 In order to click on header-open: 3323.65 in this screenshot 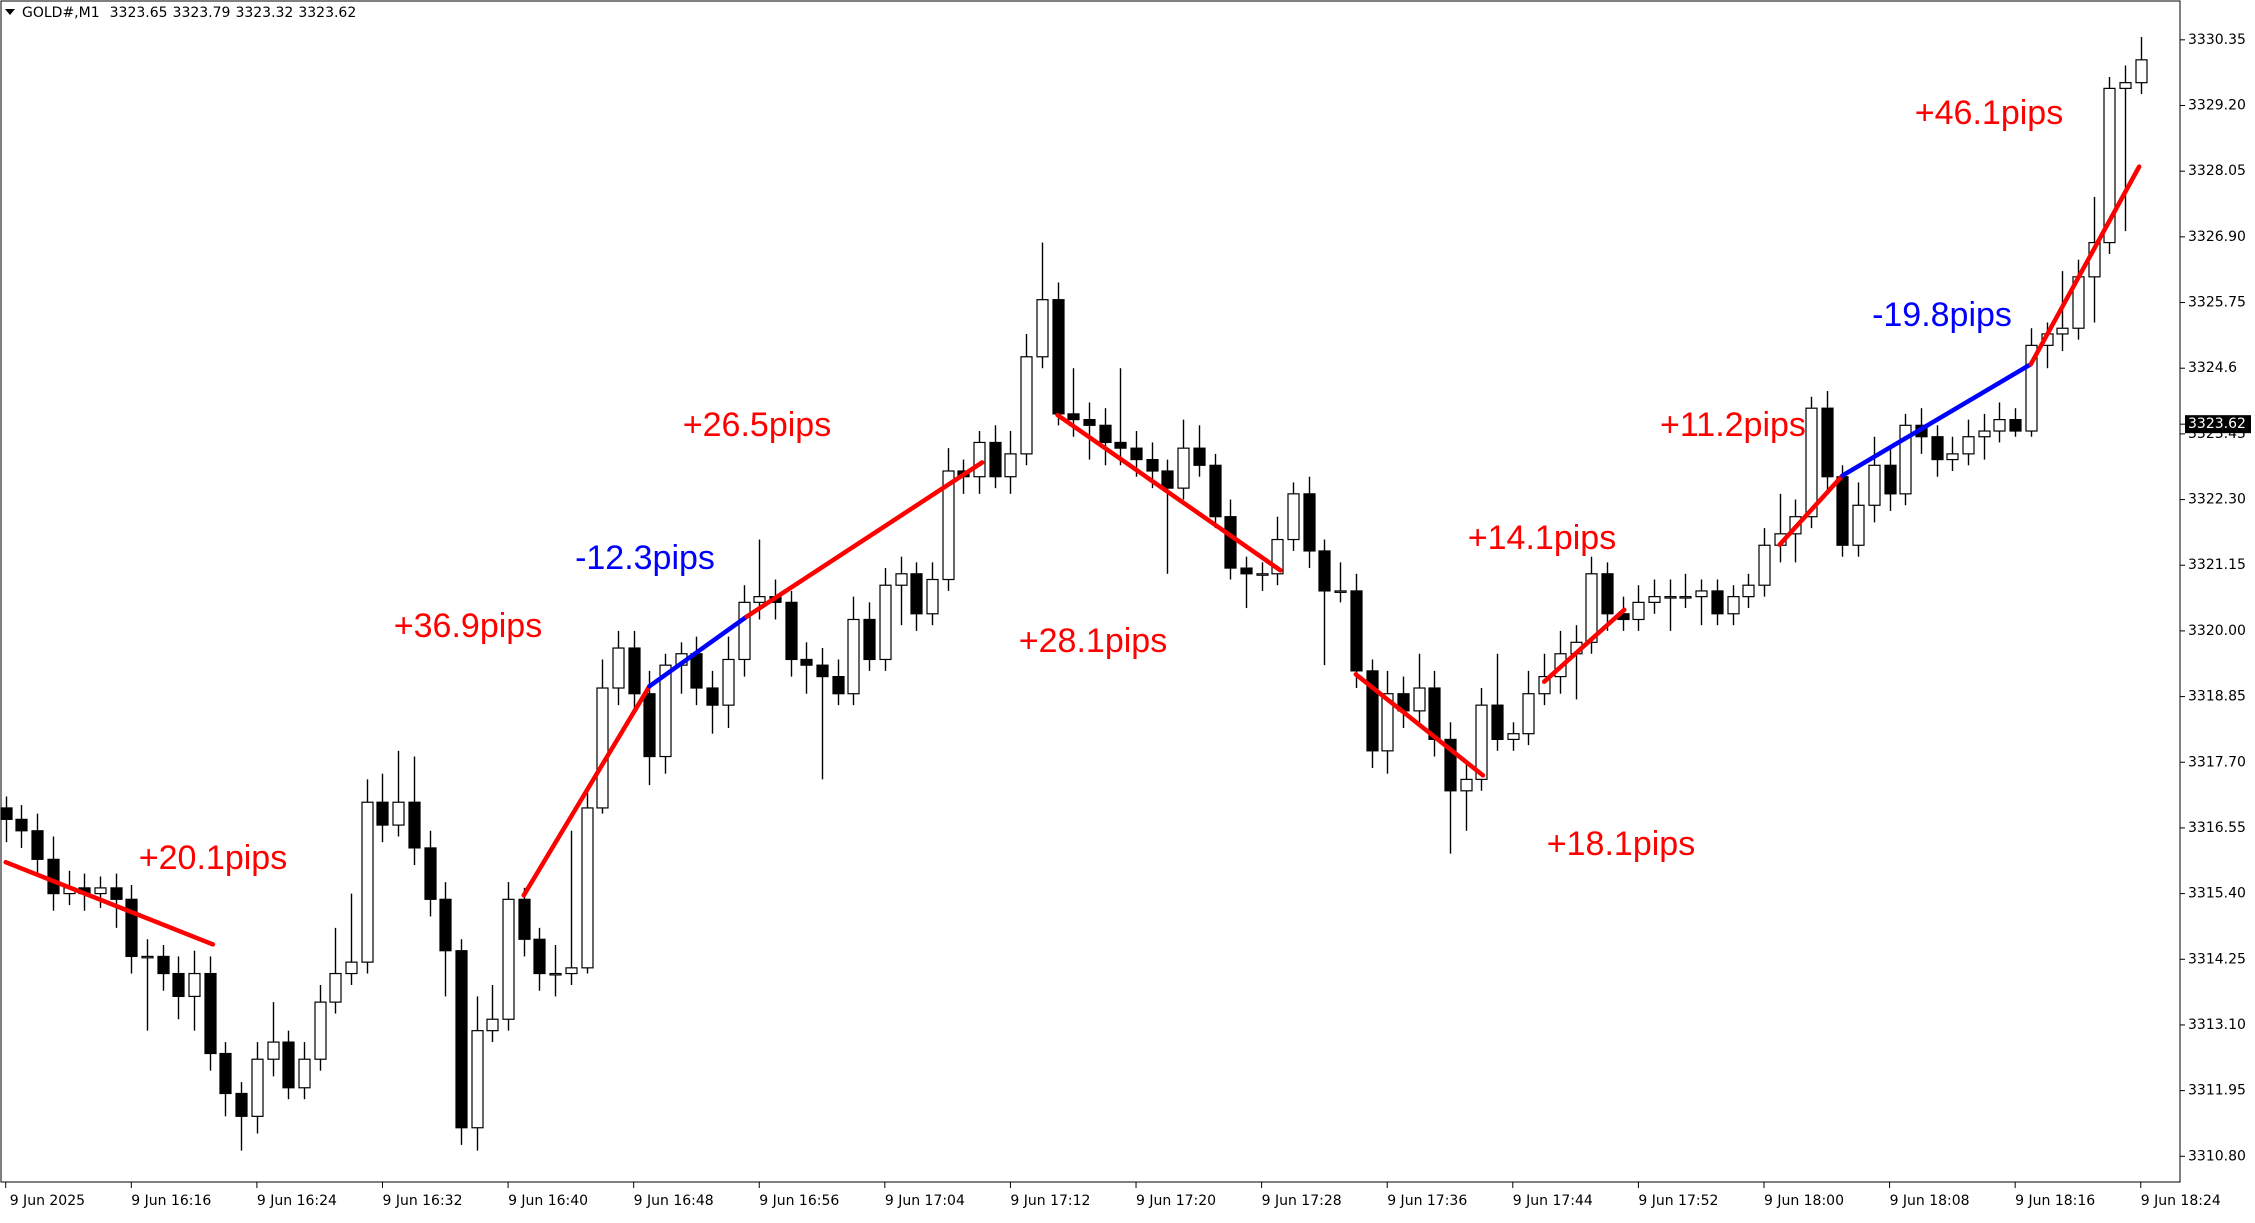, I will do `click(139, 13)`.